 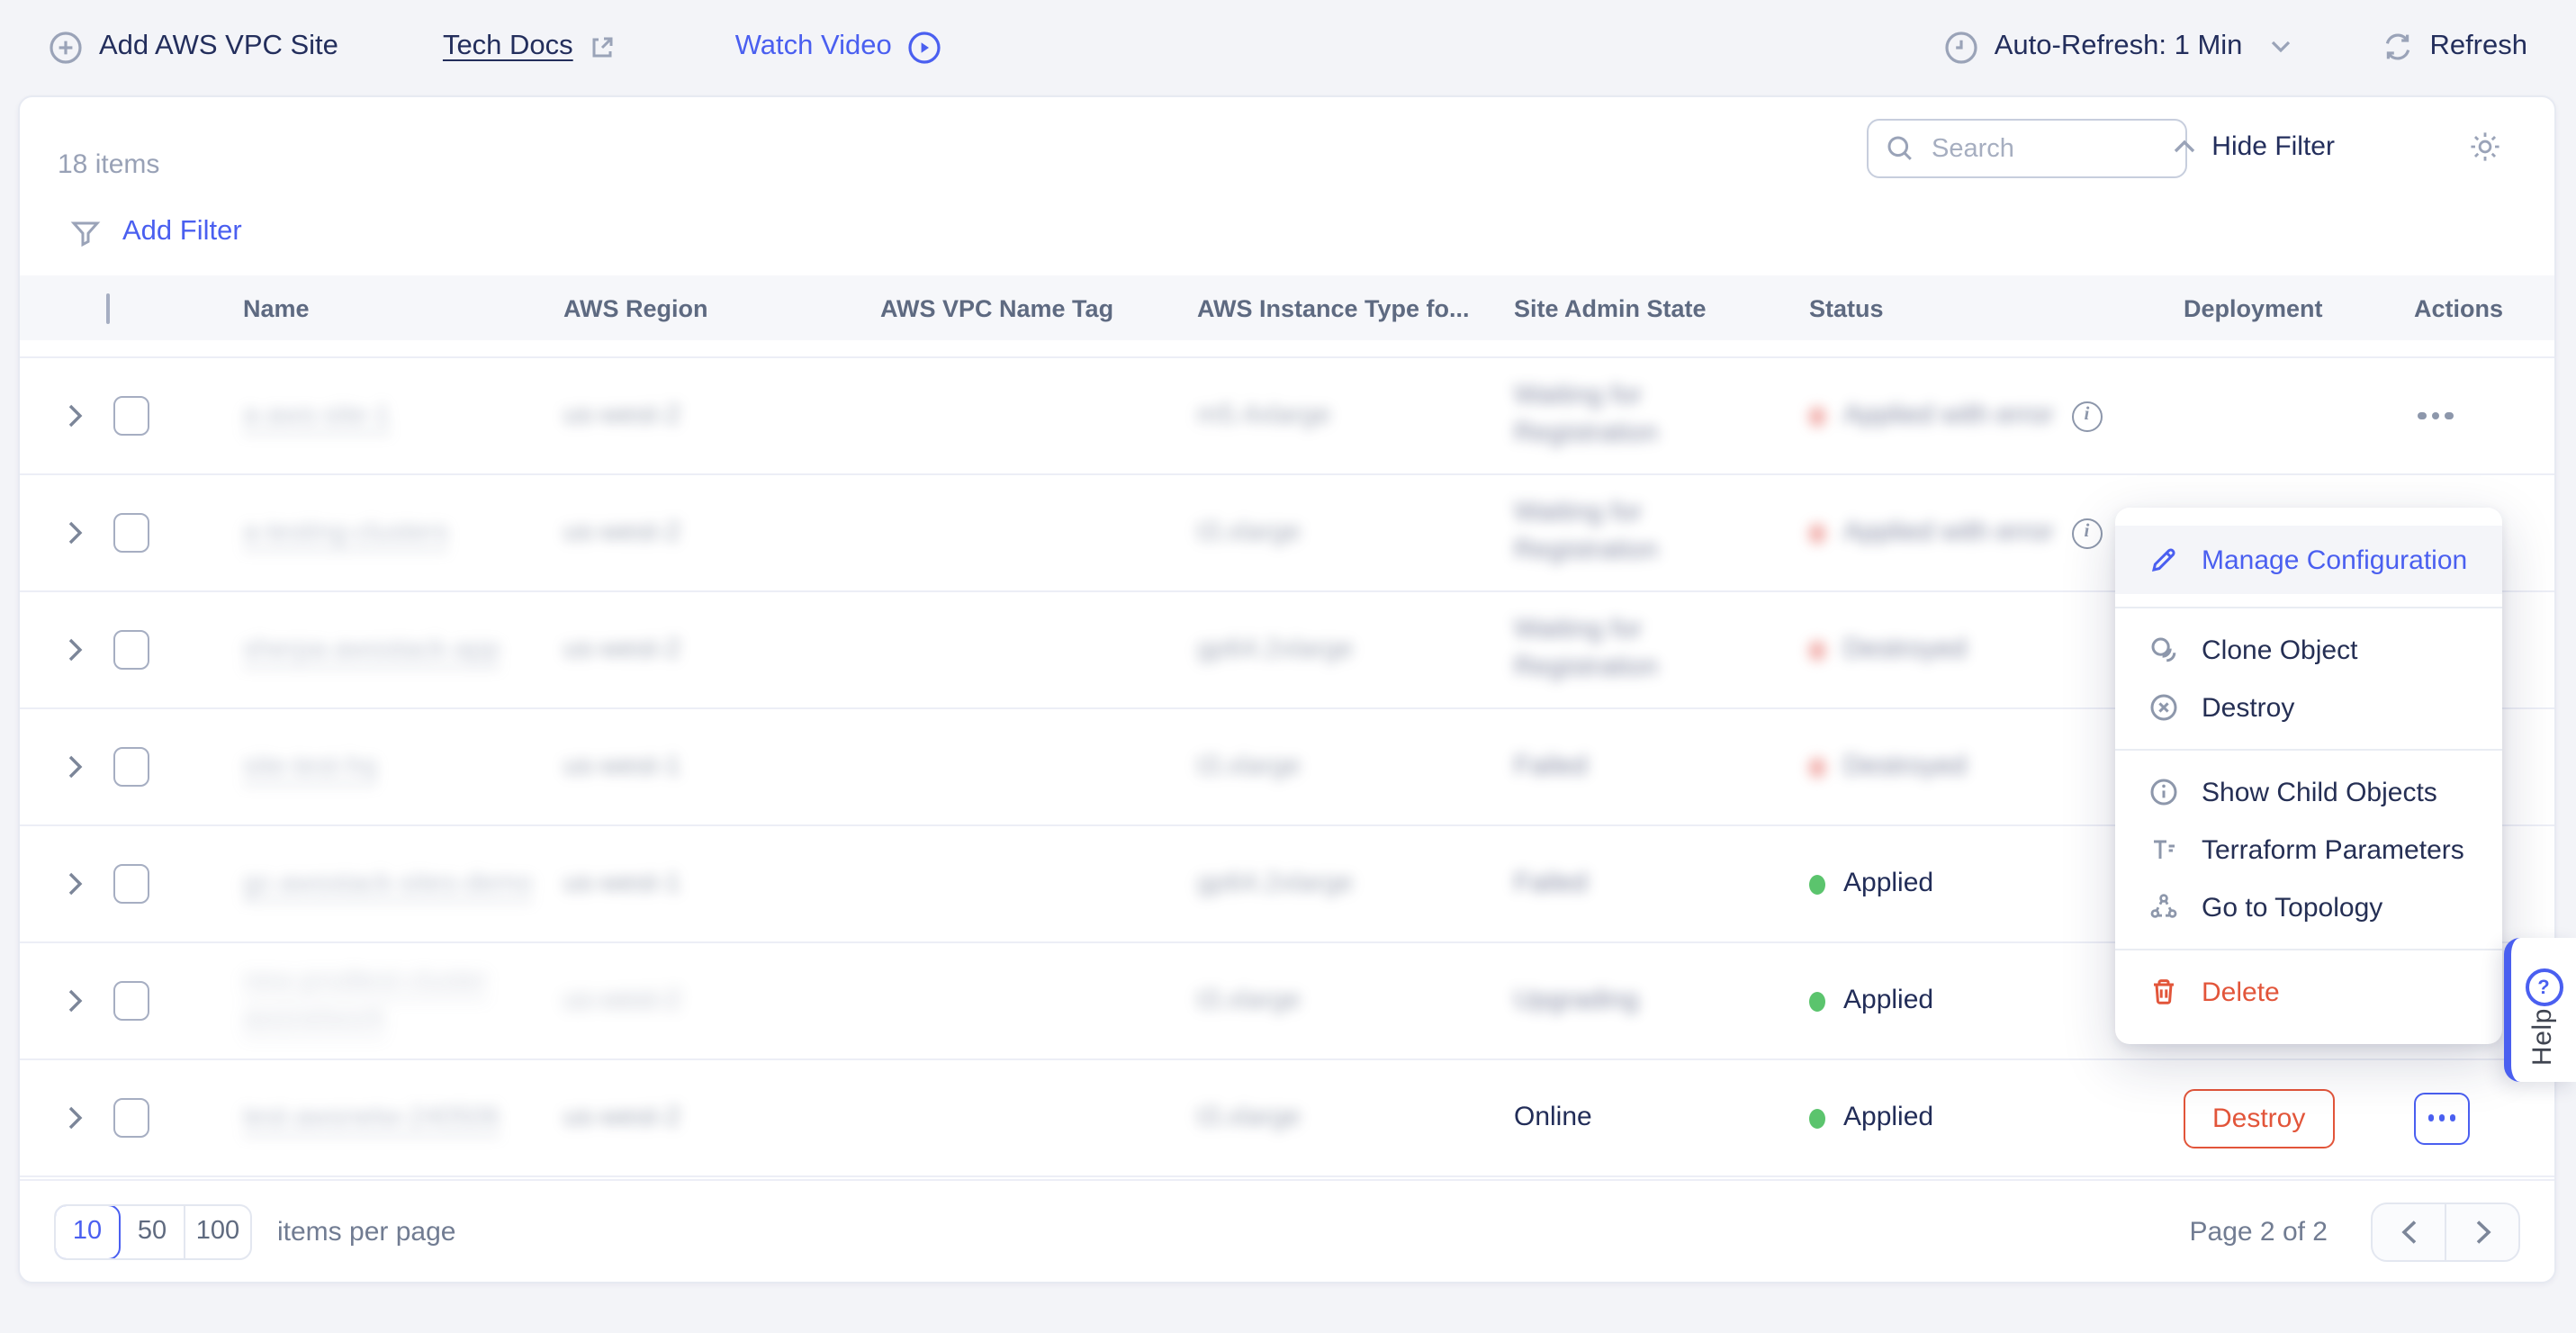 What do you see at coordinates (1961, 47) in the screenshot?
I see `clock-icon` at bounding box center [1961, 47].